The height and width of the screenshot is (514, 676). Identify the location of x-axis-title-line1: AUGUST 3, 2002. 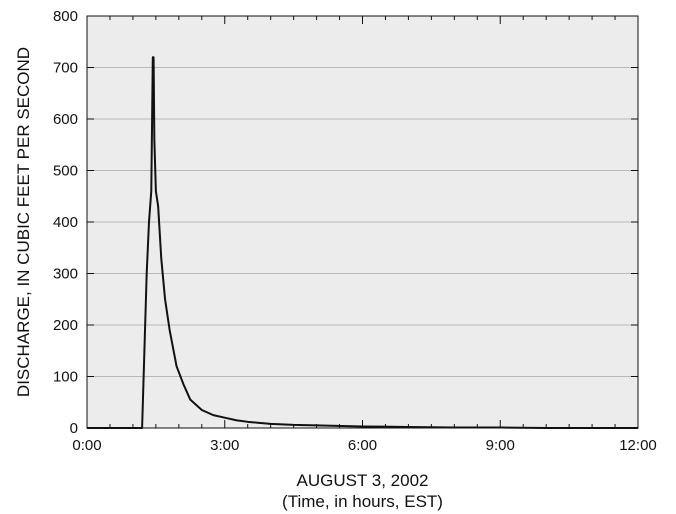
(363, 480).